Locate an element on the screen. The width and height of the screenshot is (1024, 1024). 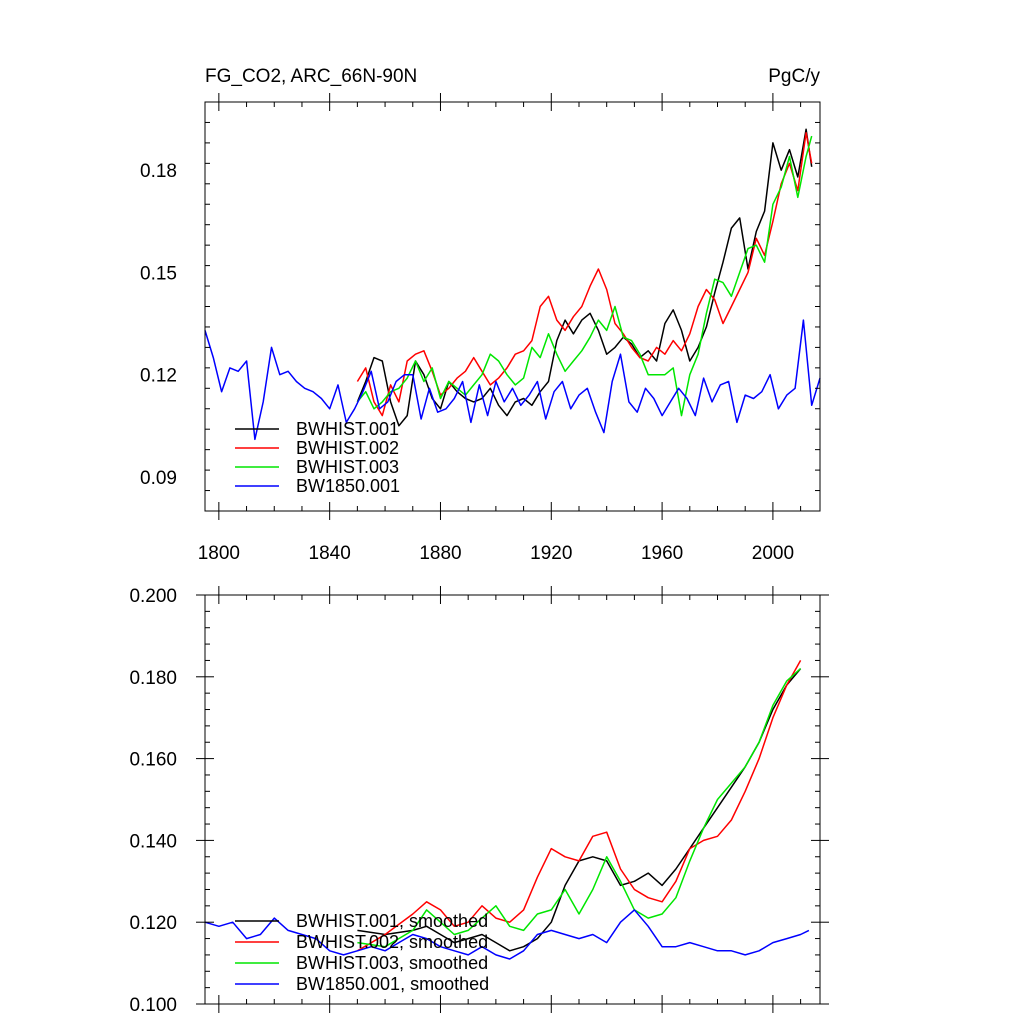
series-line-bwhist-001-smoothed is located at coordinates (579, 810).